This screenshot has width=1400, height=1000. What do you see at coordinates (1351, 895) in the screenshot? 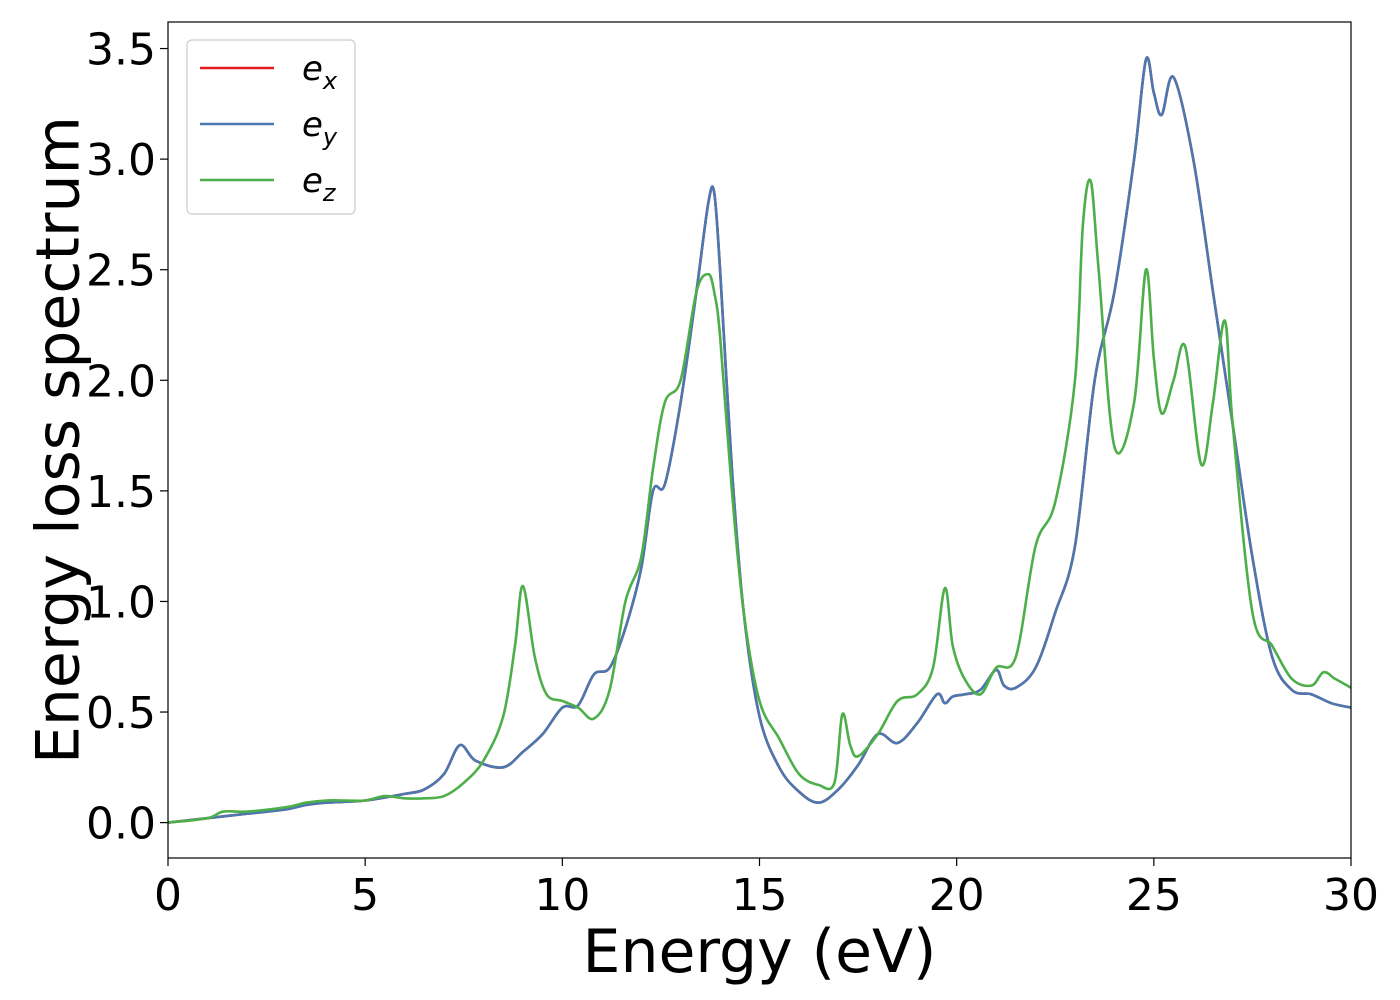
I see `x-tick-label: 30` at bounding box center [1351, 895].